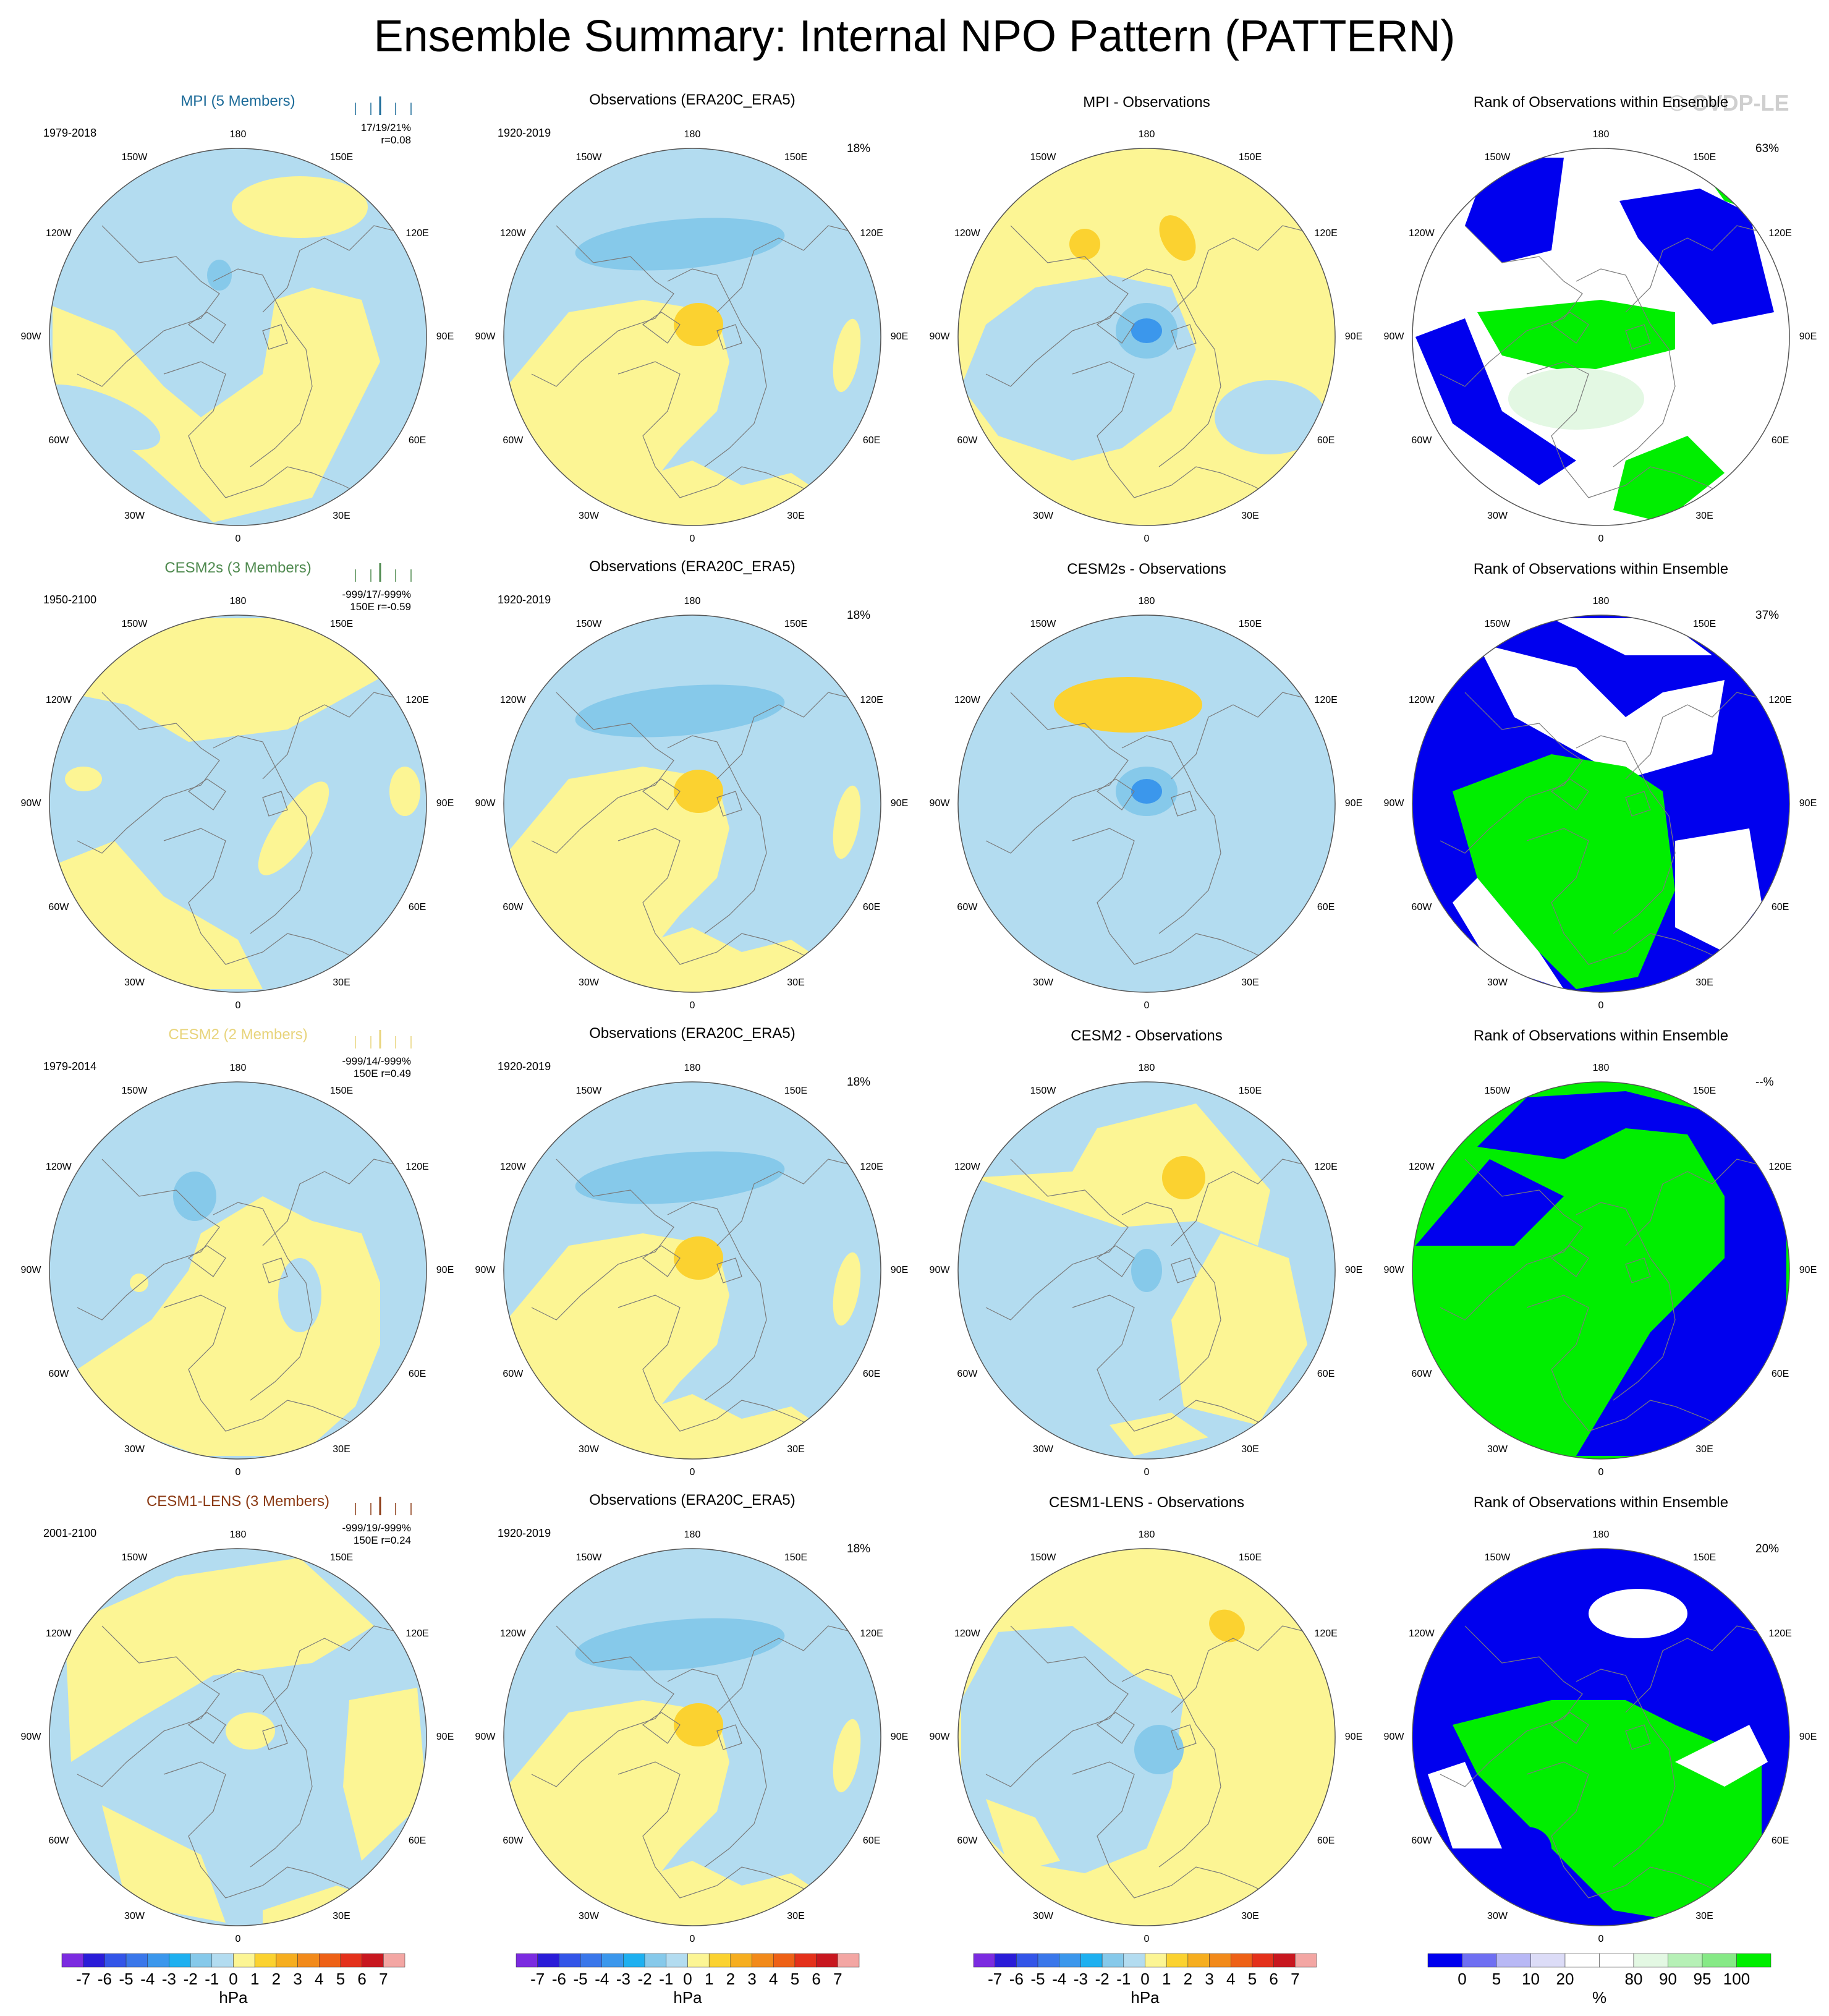 The width and height of the screenshot is (1829, 2016). Describe the element at coordinates (995, 1979) in the screenshot. I see `colorbar-tick-label: -7` at that location.